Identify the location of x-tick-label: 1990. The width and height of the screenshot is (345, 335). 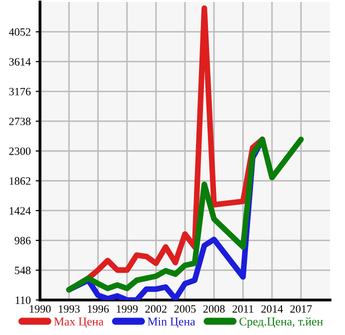
(40, 309).